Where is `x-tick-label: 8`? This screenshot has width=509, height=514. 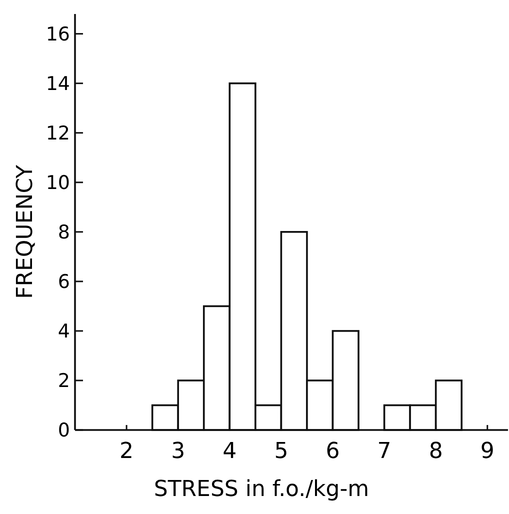
x-tick-label: 8 is located at coordinates (435, 451).